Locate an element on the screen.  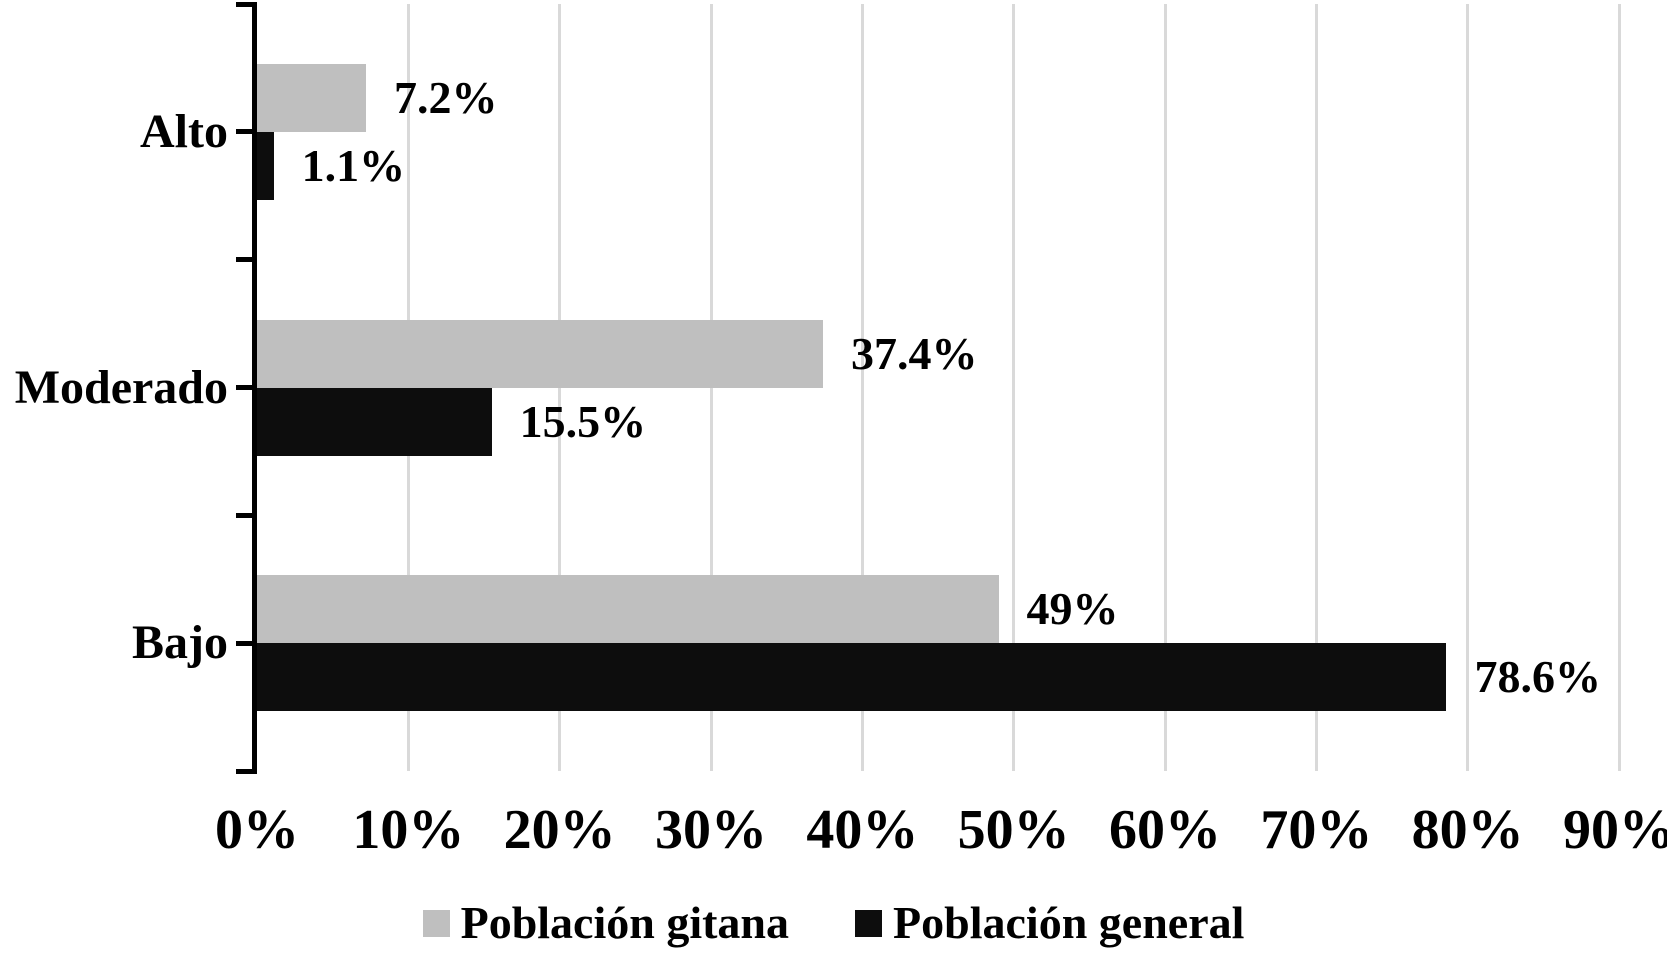
bar-poblacion-gitana-bajo is located at coordinates (628, 609).